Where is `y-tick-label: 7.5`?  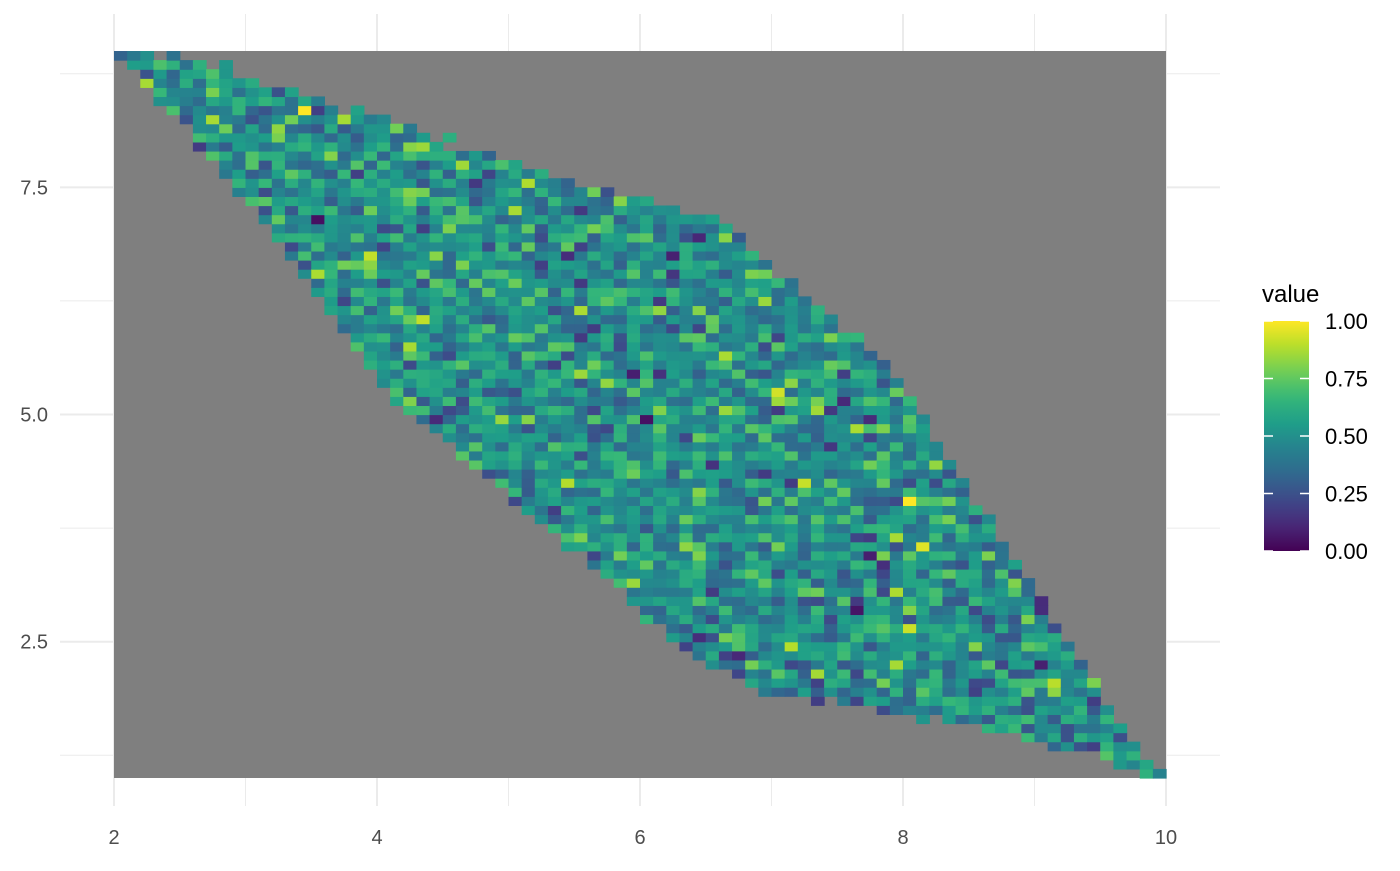
y-tick-label: 7.5 is located at coordinates (34, 188).